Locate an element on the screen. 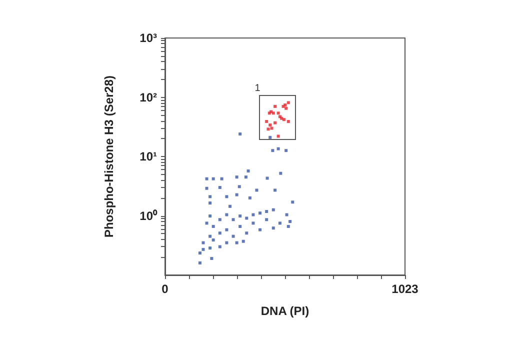 The height and width of the screenshot is (350, 520). y-tick-label: 10⁰ is located at coordinates (149, 215).